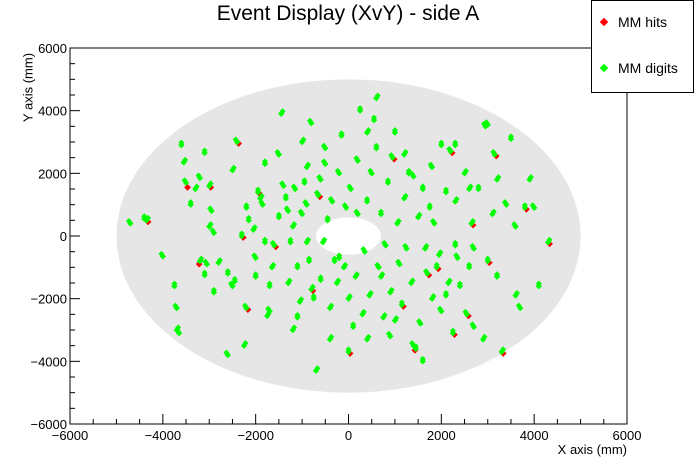 Image resolution: width=696 pixels, height=472 pixels. Describe the element at coordinates (348, 236) in the screenshot. I see `detector-hole` at that location.